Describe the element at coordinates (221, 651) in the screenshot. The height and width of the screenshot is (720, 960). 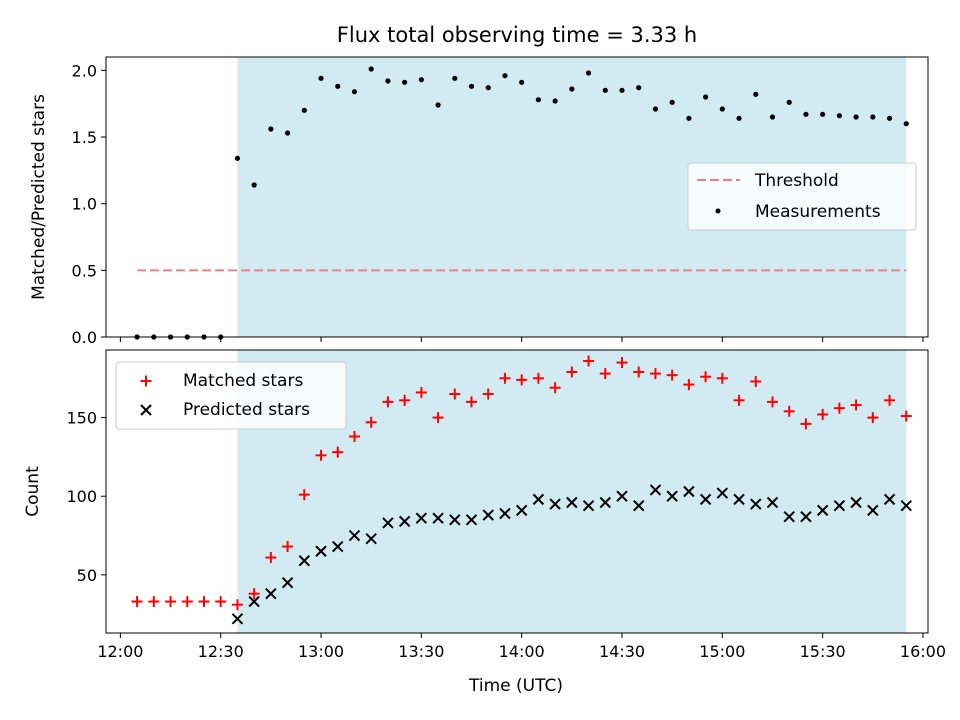
I see `x-tick-label: 12:30` at that location.